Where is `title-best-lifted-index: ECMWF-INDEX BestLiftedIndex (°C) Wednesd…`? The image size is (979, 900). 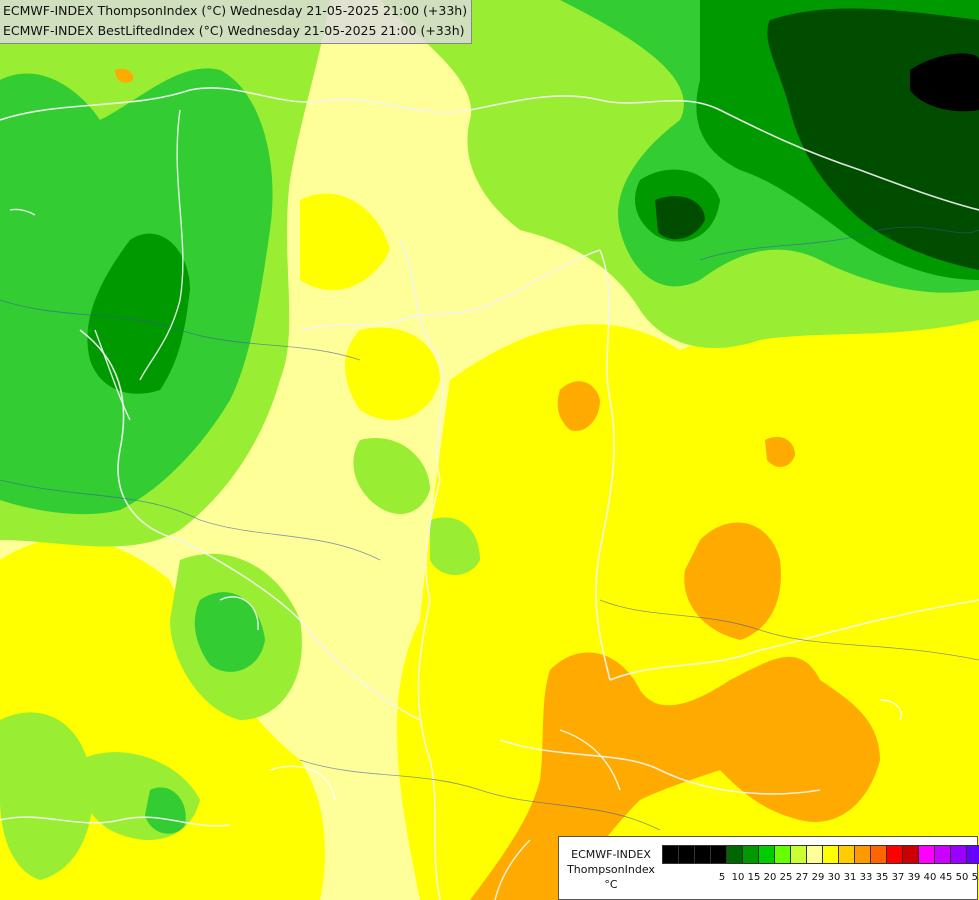
title-best-lifted-index: ECMWF-INDEX BestLiftedIndex (°C) Wednesd… is located at coordinates (234, 30).